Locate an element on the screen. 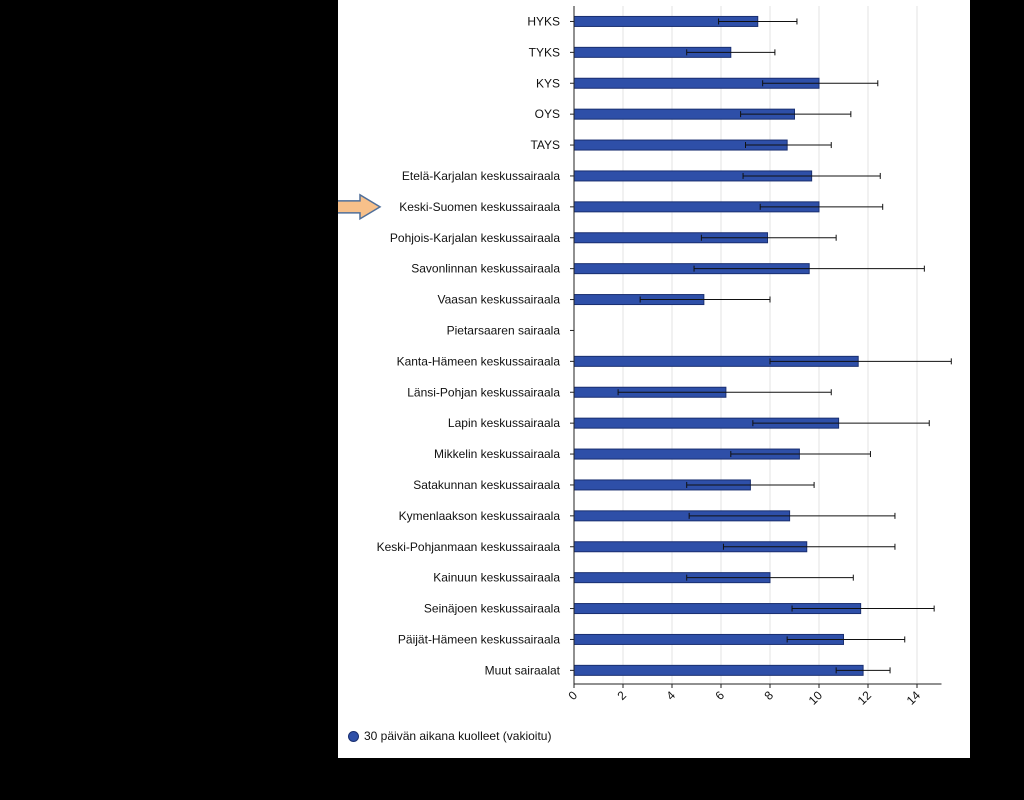 This screenshot has width=1024, height=800. x-tick-label: 6 is located at coordinates (719, 695).